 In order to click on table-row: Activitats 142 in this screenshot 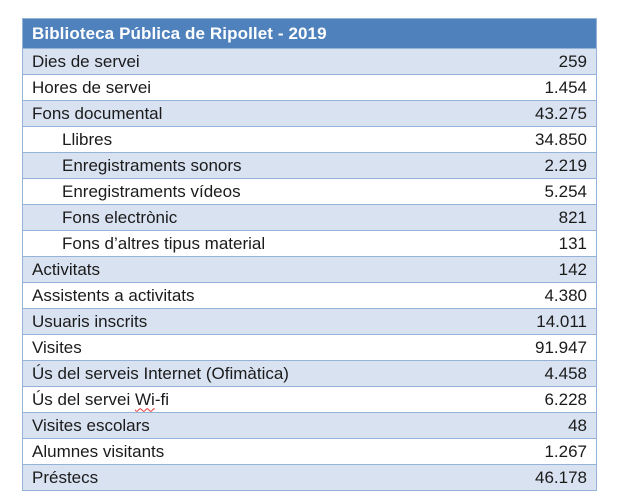, I will do `click(309, 269)`.